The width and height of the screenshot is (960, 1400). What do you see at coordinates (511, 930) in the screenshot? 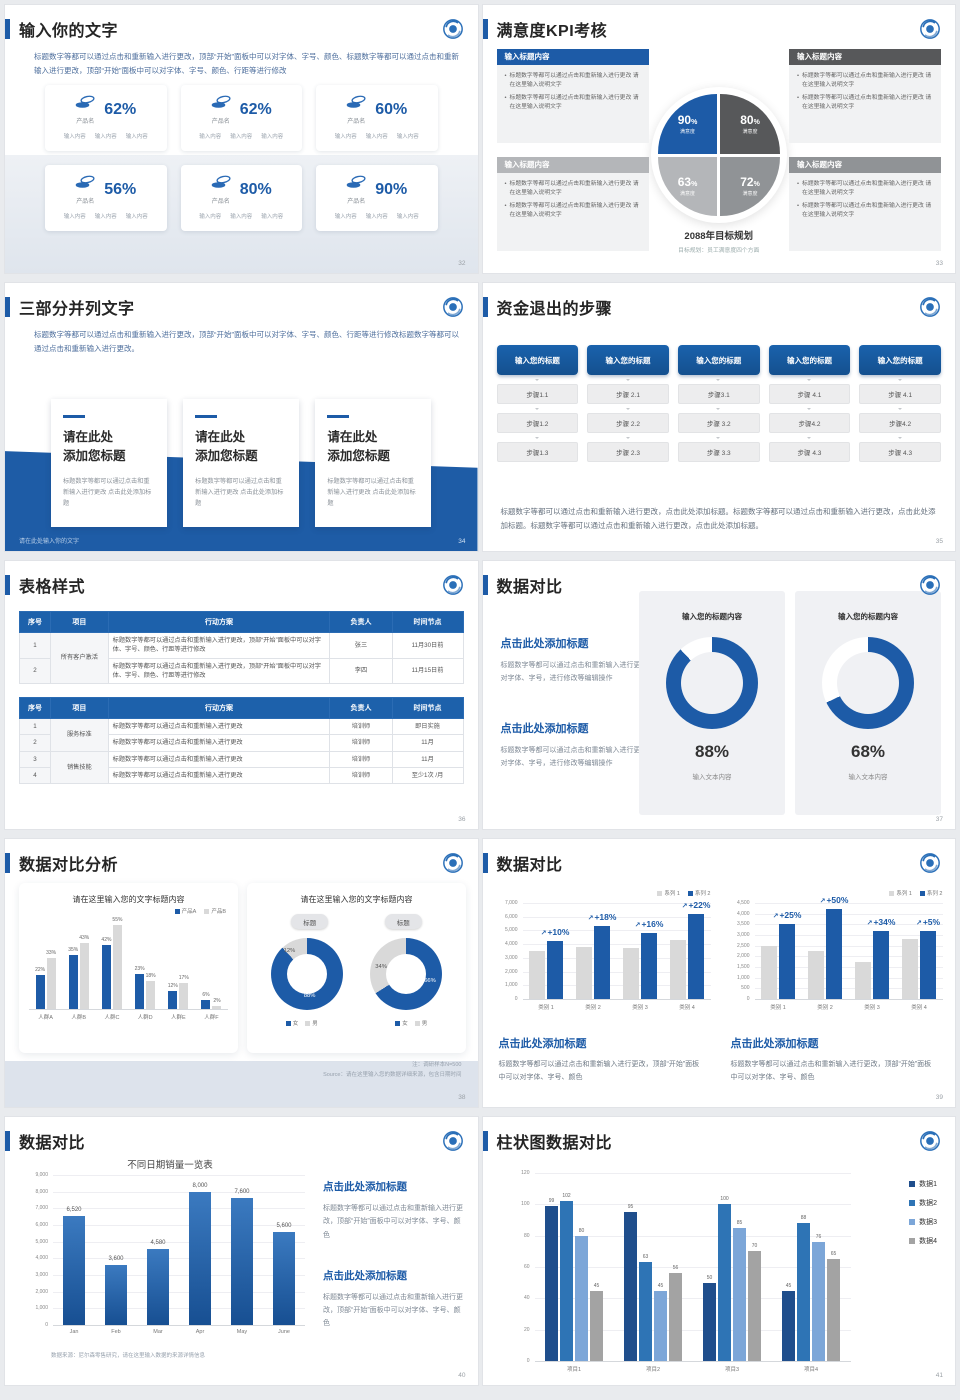
I see `y-tick-label: 5,000` at bounding box center [511, 930].